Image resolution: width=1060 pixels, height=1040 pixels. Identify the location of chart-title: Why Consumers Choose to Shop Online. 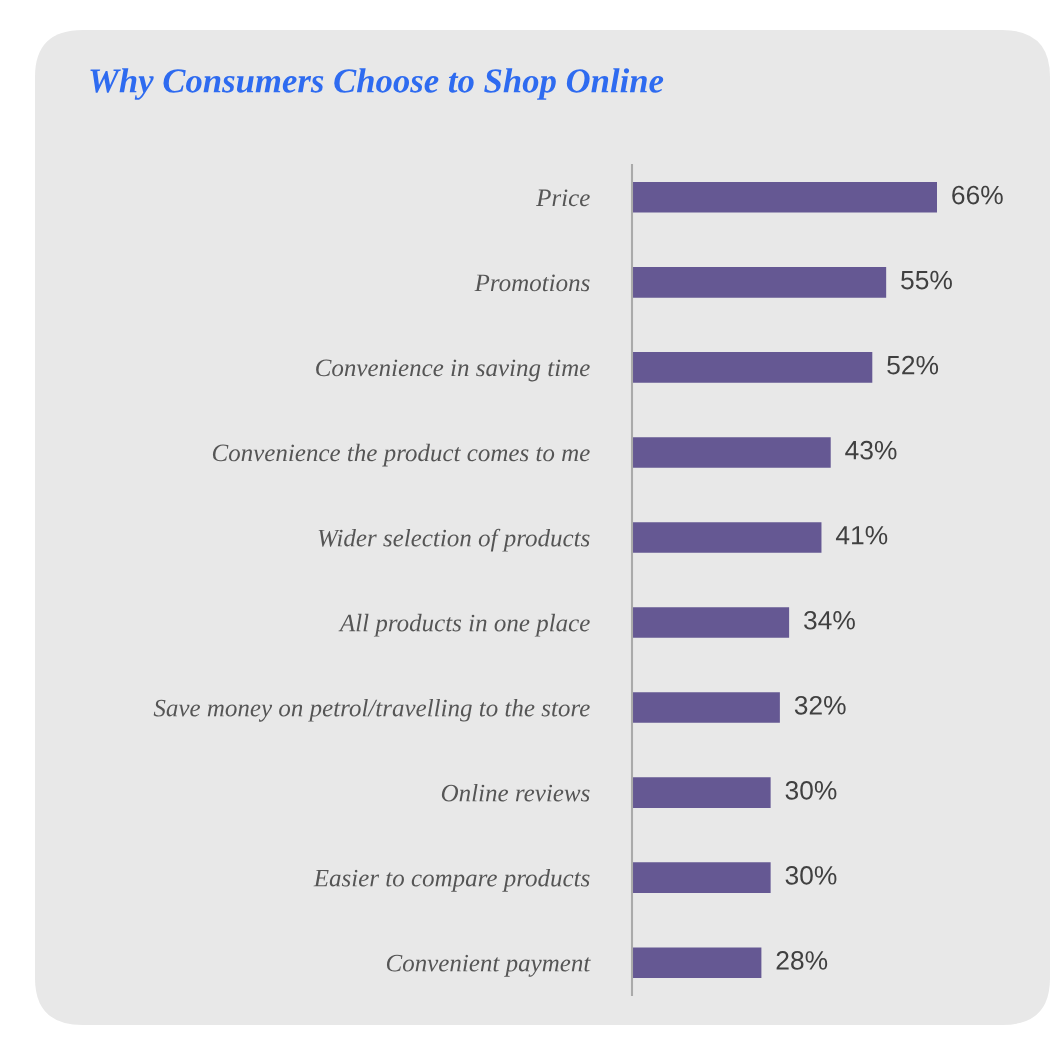
(377, 84).